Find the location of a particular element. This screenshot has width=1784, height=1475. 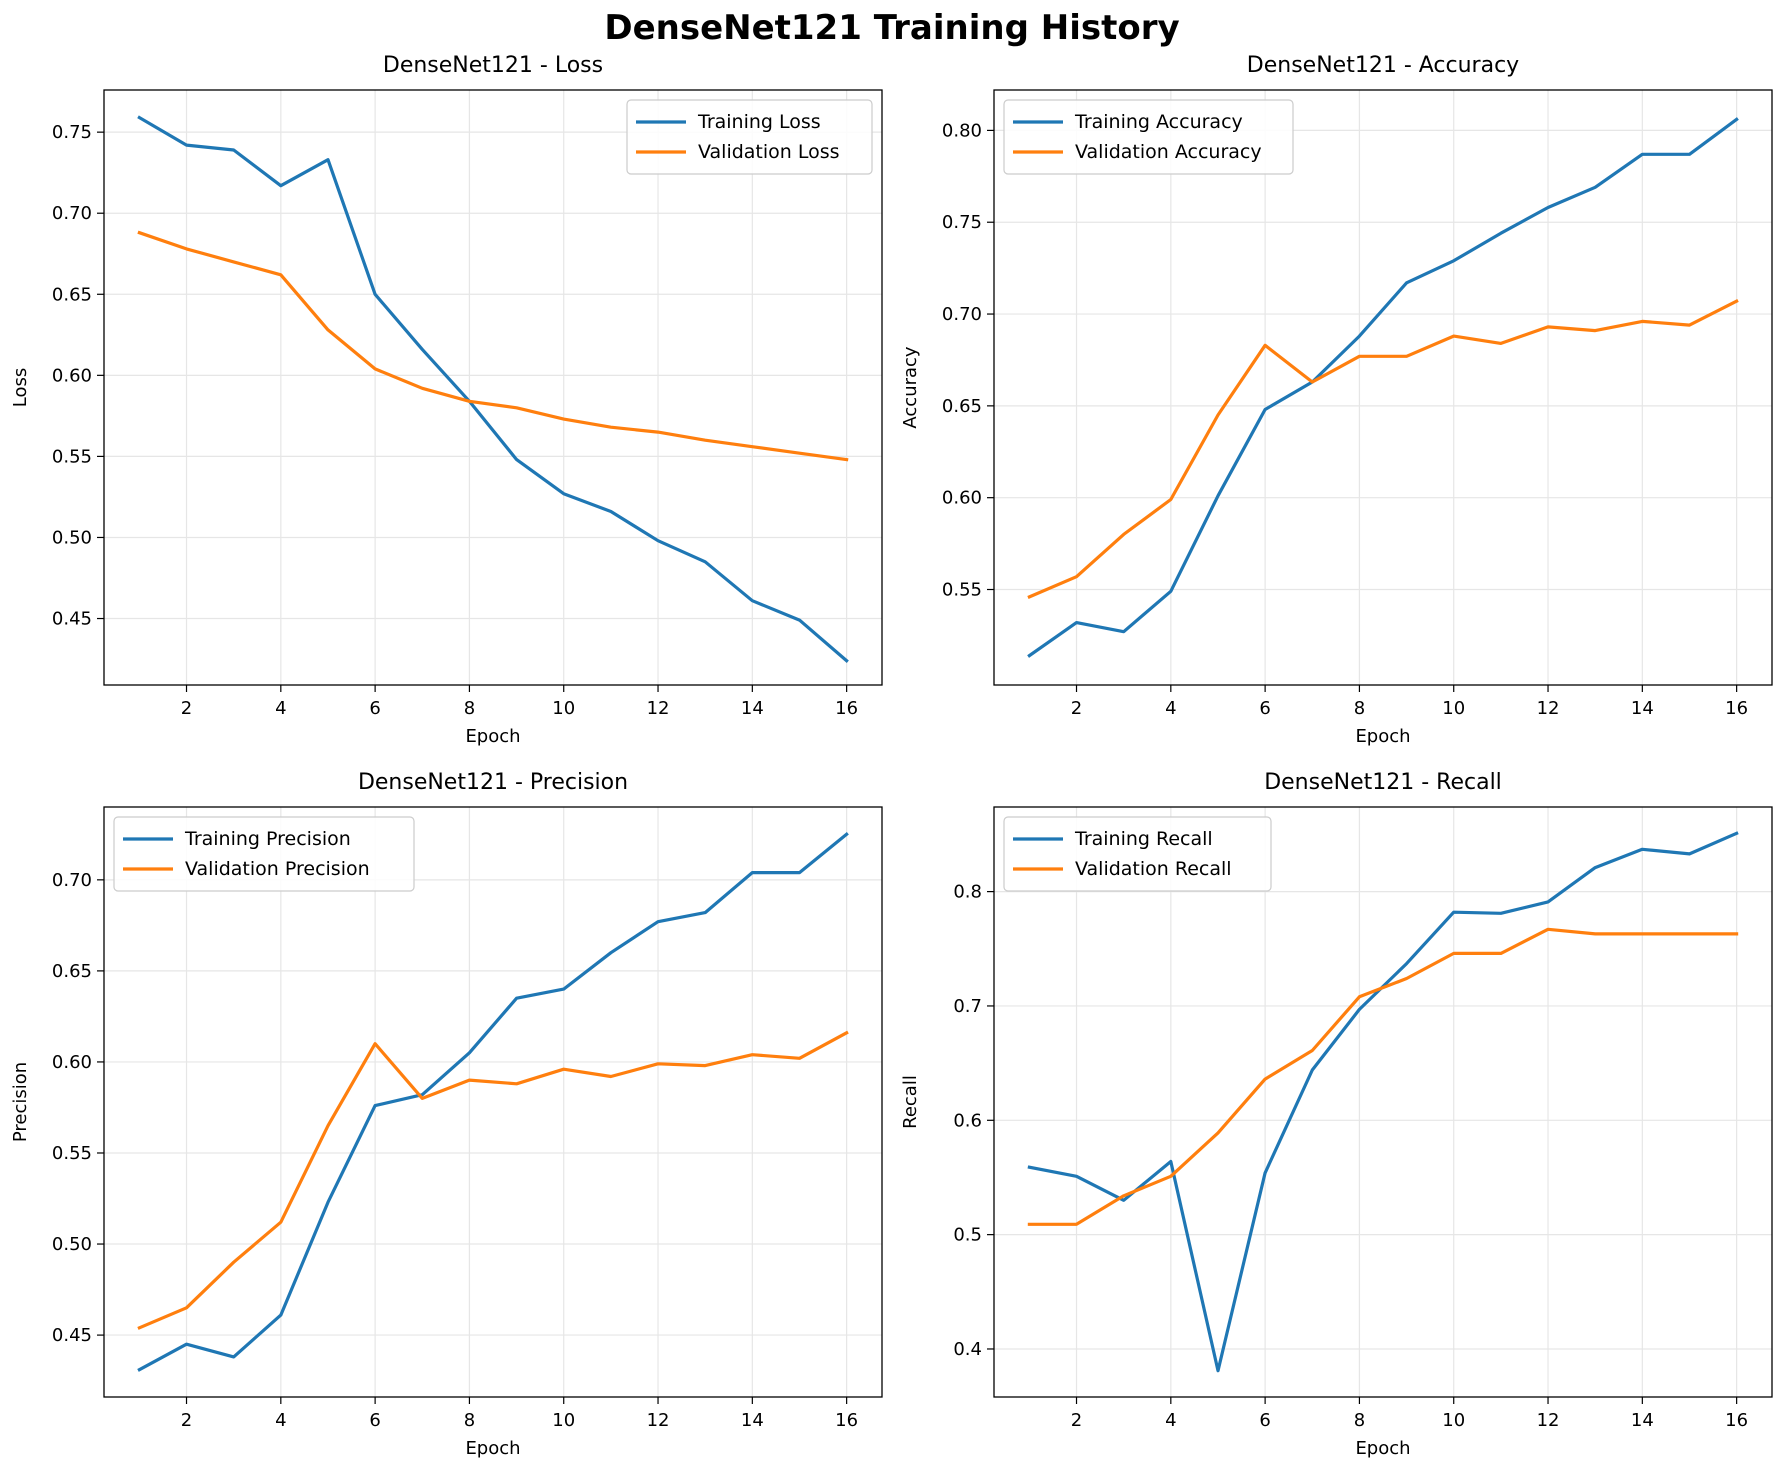

legend-label: Training Precision is located at coordinates (267, 839).